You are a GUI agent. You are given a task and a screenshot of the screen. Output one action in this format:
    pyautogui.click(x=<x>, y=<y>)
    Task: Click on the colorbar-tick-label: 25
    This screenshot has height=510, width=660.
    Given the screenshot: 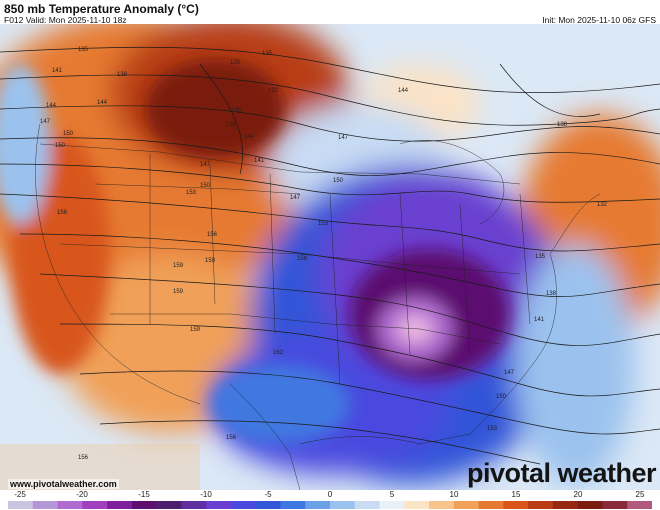 What is the action you would take?
    pyautogui.click(x=640, y=494)
    